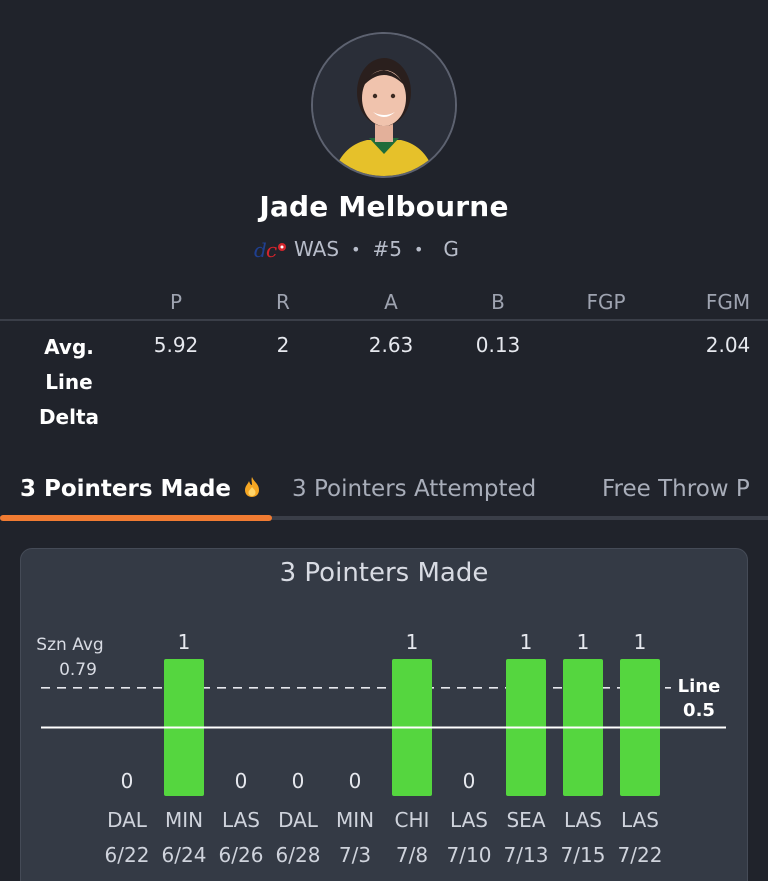  I want to click on player-avatar, so click(384, 105).